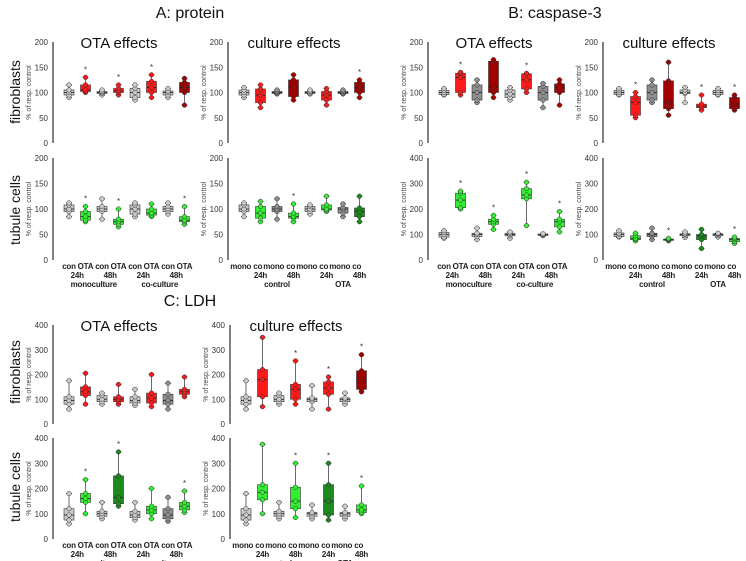  I want to click on panel-title: OTA effects, so click(494, 43).